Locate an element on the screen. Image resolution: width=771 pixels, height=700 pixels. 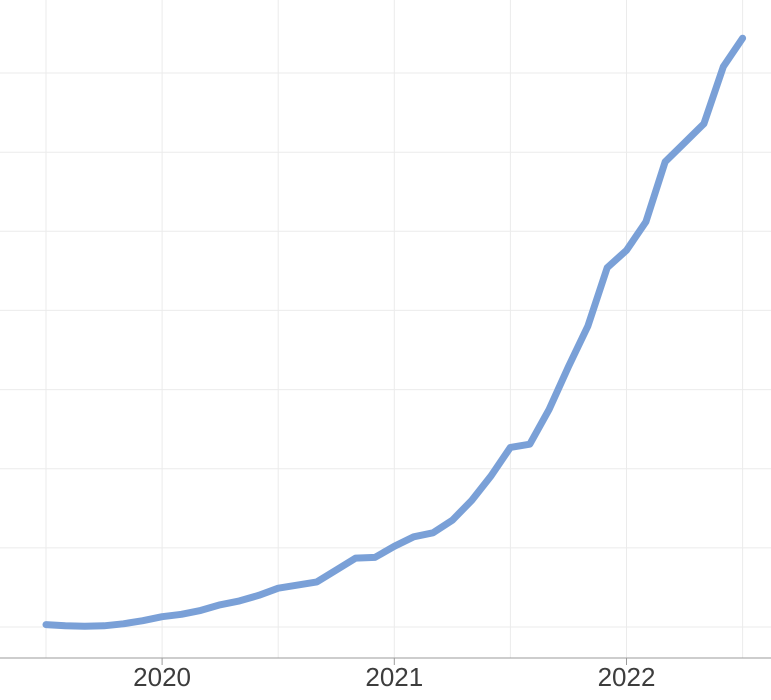
x-tick-label: 2020 is located at coordinates (162, 677).